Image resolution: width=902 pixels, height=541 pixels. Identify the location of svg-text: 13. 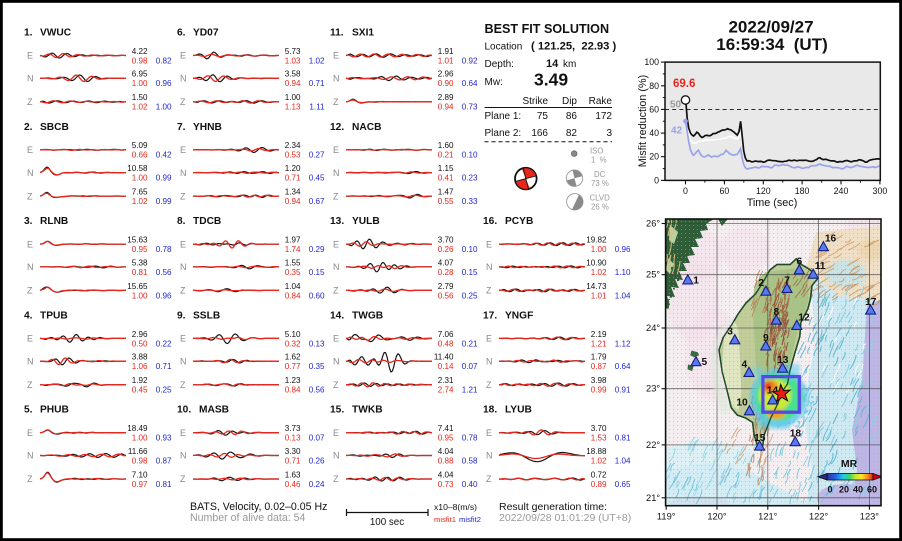
(783, 360).